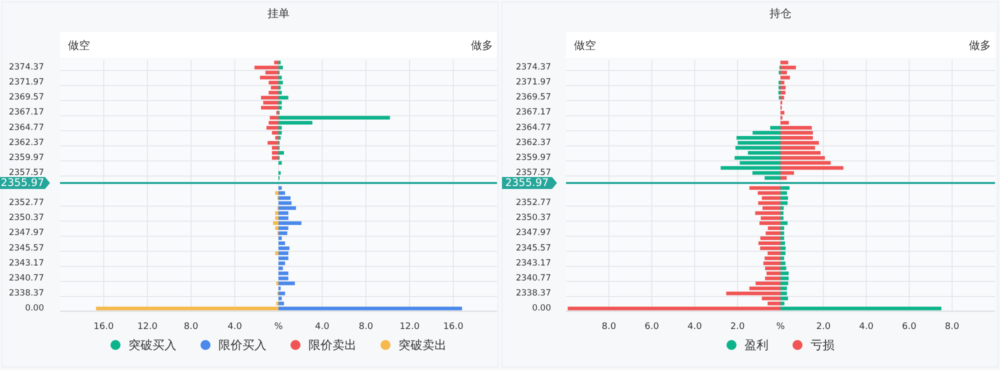 Image resolution: width=1000 pixels, height=370 pixels. I want to click on legend-label: 亏损, so click(822, 345).